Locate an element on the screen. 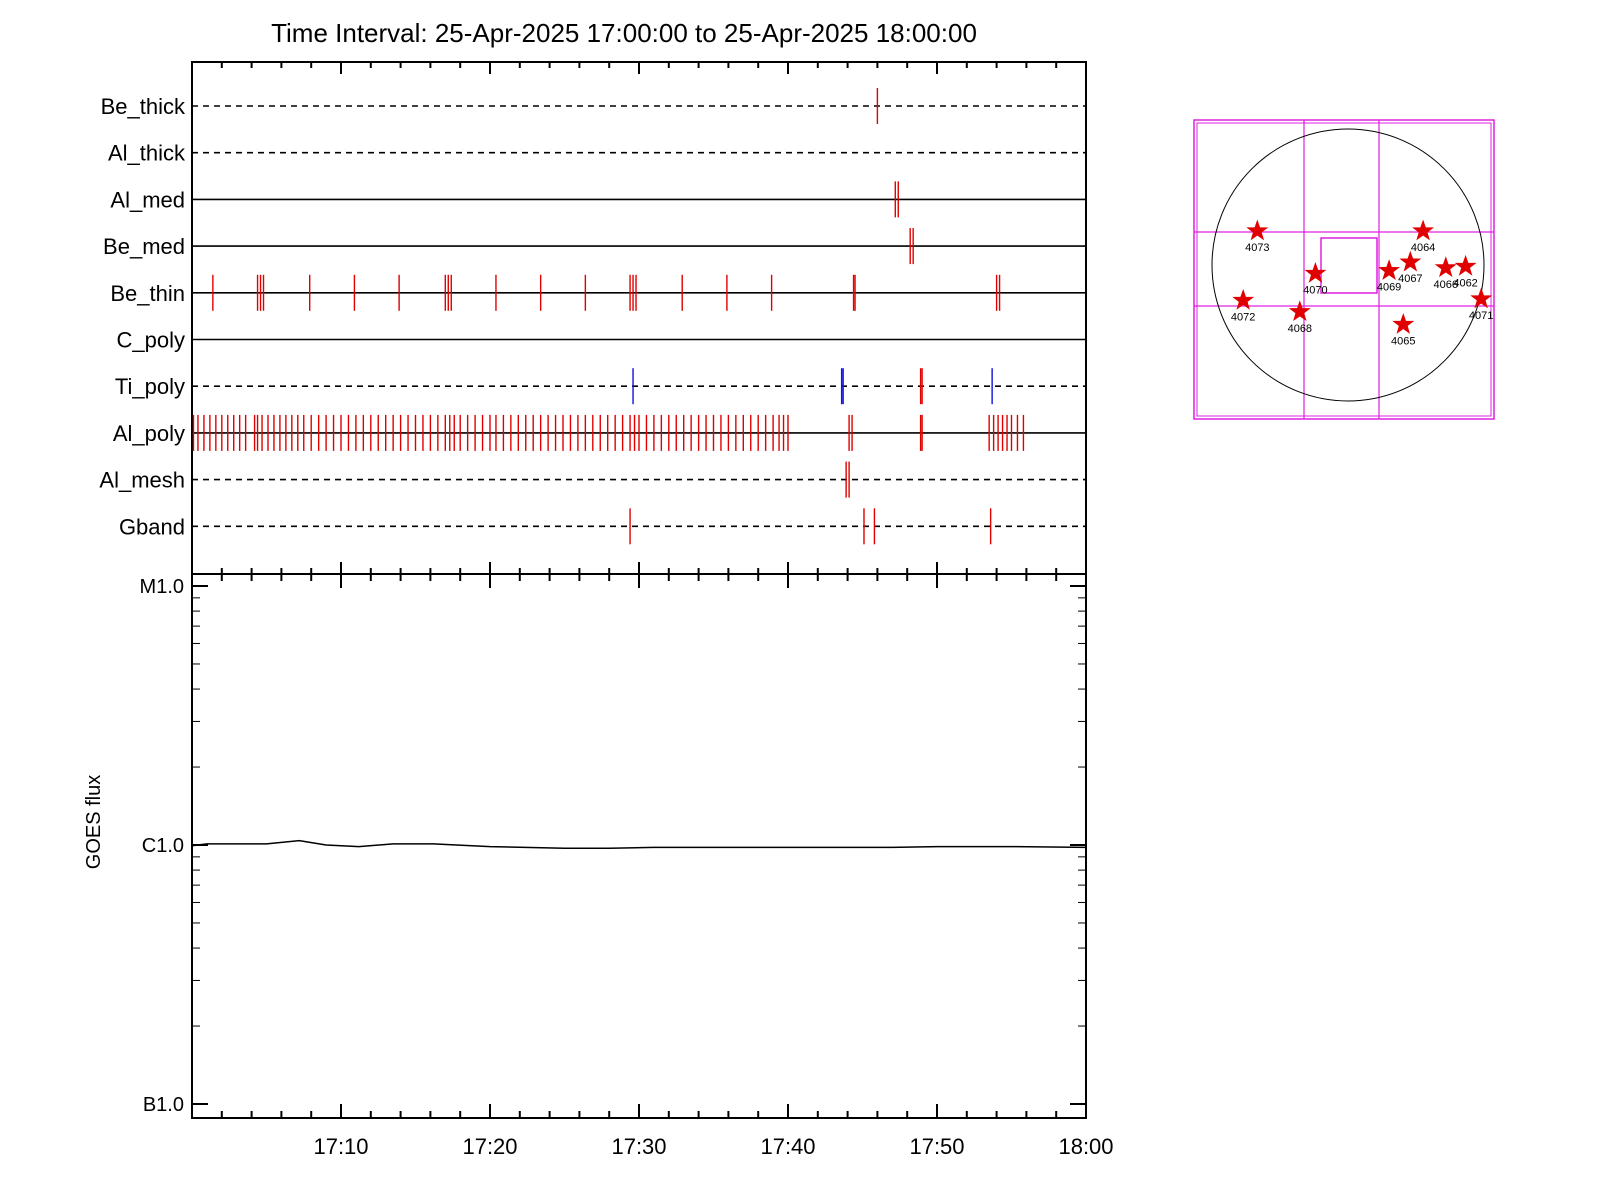  goes-xtick-label: 17:10 is located at coordinates (340, 1146).